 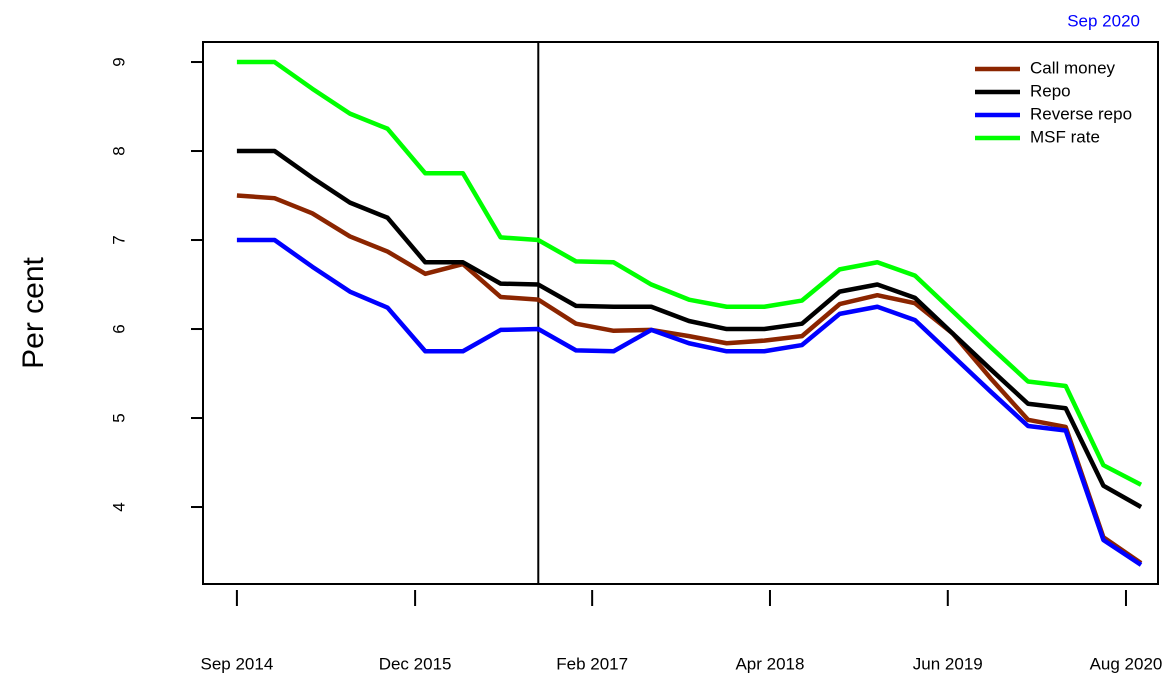 What do you see at coordinates (1065, 136) in the screenshot?
I see `legend-label: MSF rate` at bounding box center [1065, 136].